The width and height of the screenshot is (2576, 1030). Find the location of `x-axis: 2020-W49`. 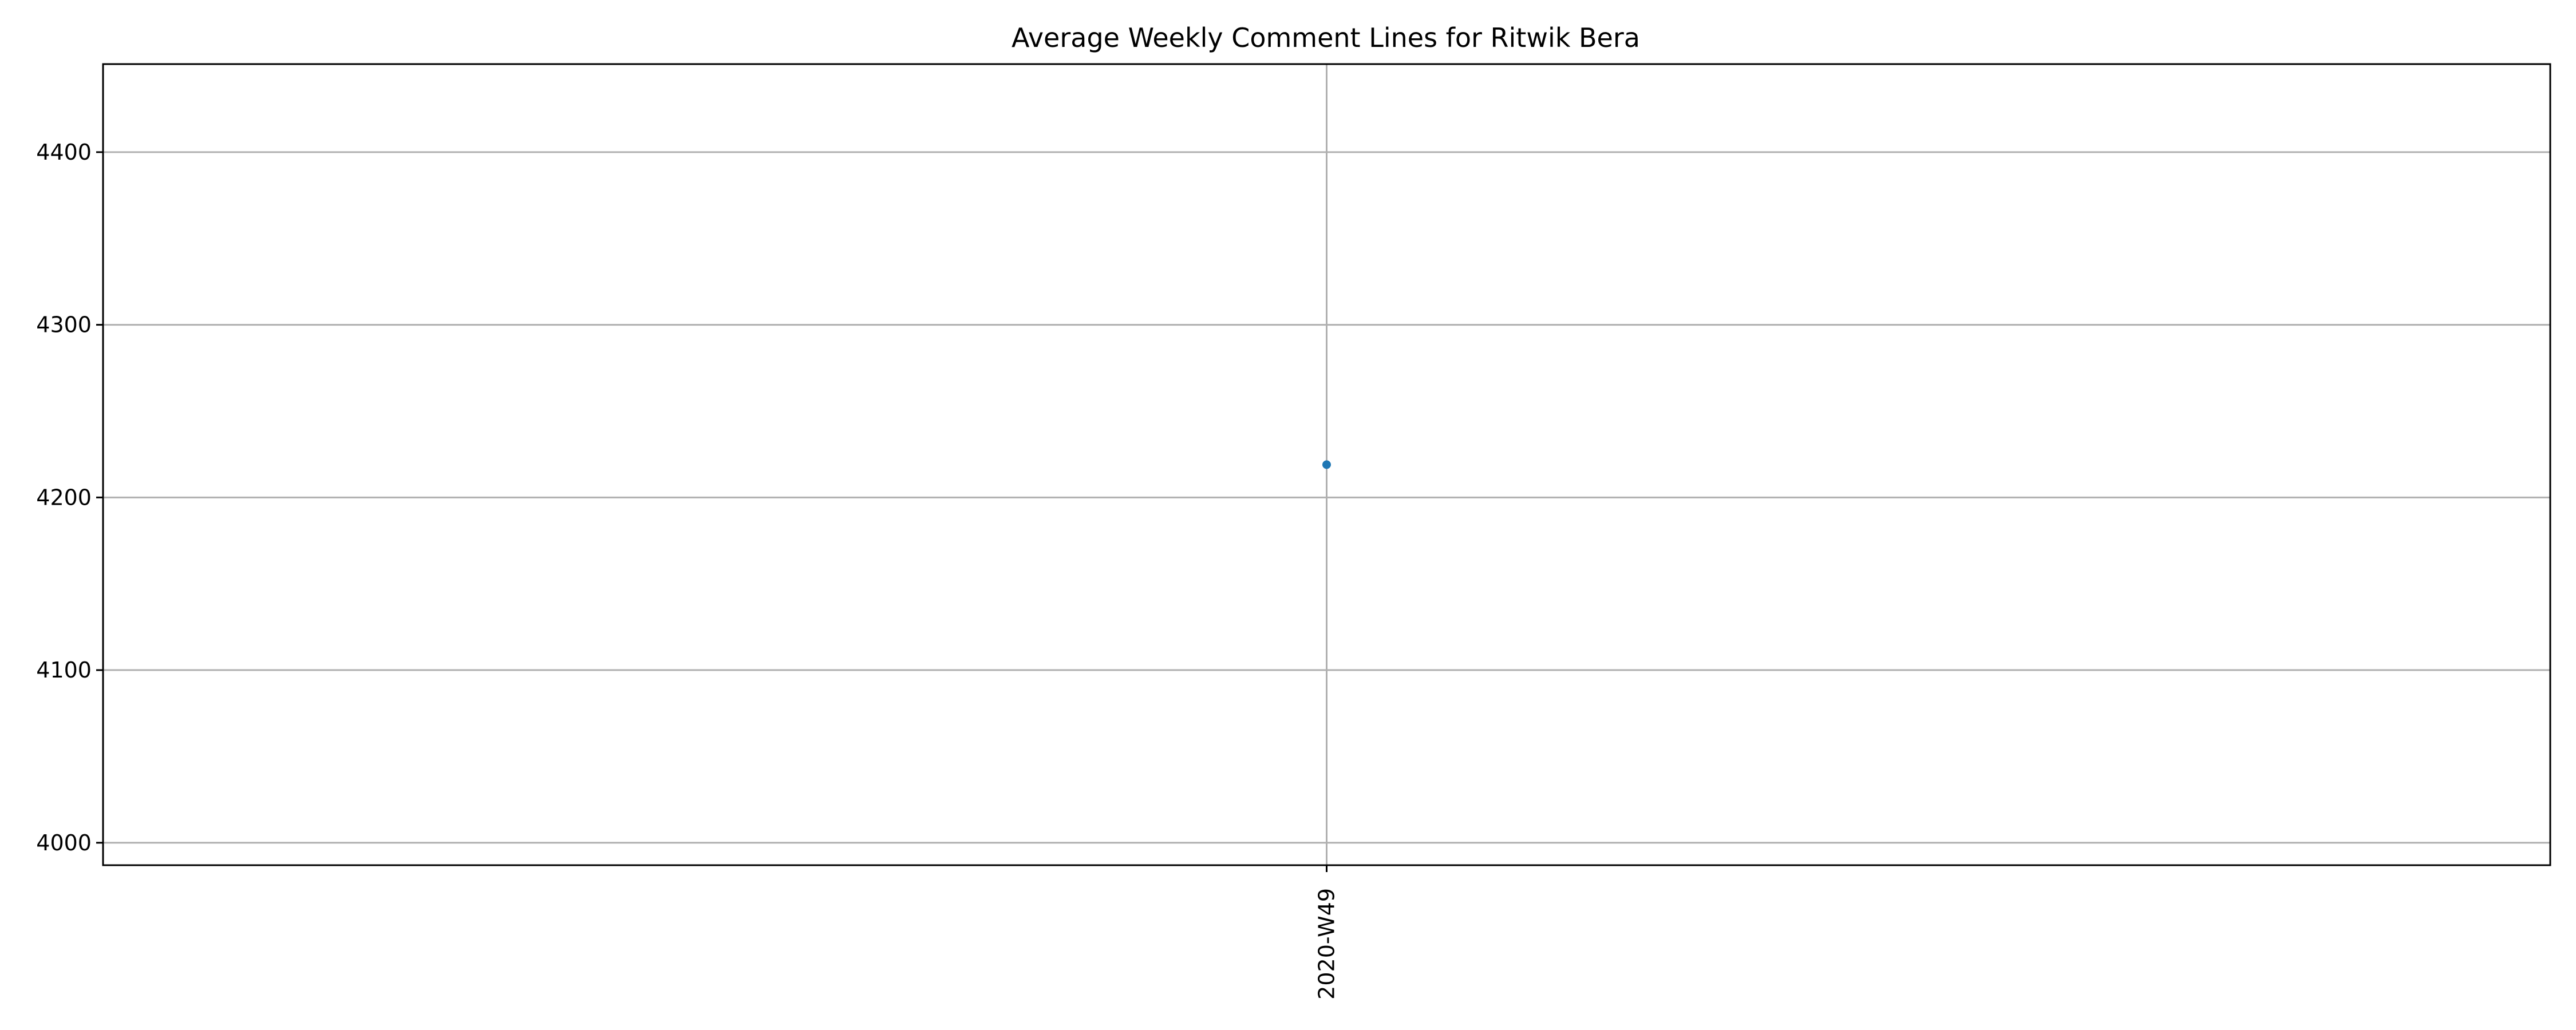

x-axis: 2020-W49 is located at coordinates (1327, 932).